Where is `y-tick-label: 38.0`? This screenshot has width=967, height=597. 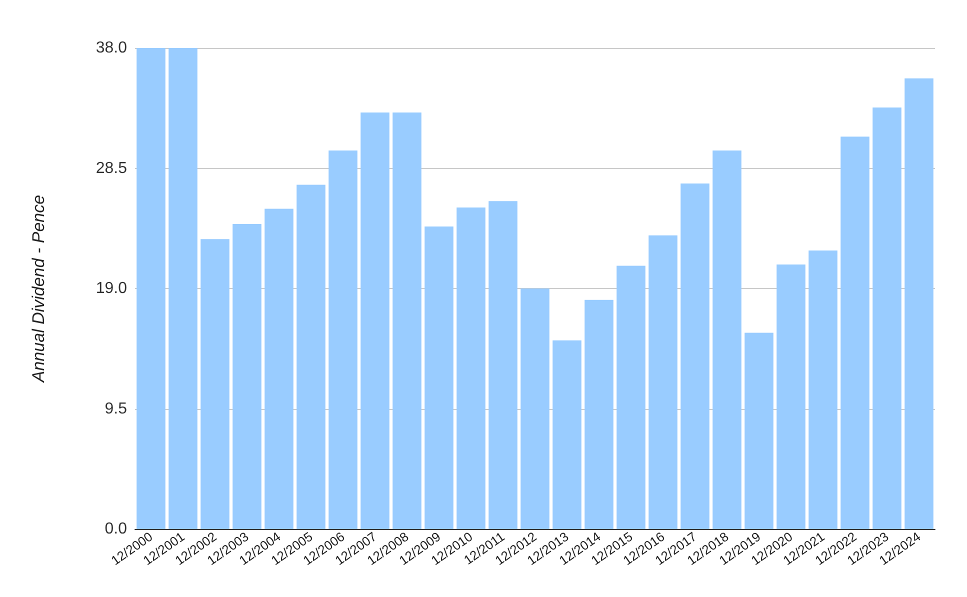
y-tick-label: 38.0 is located at coordinates (112, 48).